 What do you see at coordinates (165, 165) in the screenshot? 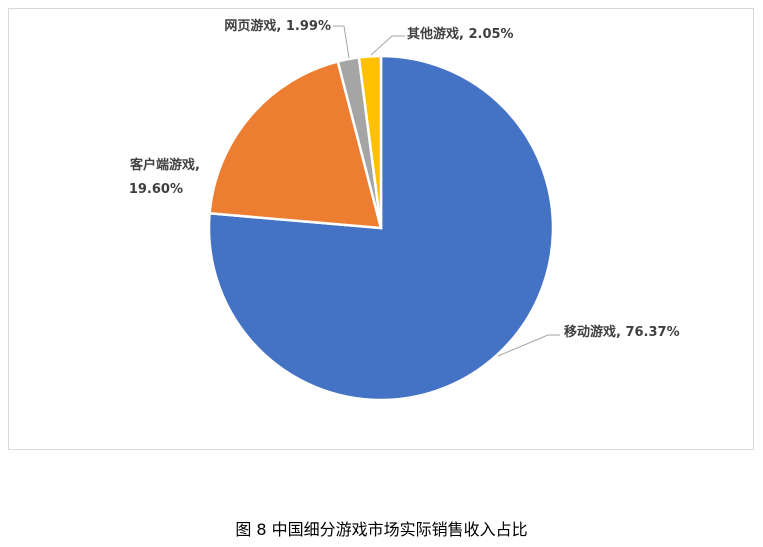
I see `data-label-1: 客户端游戏,` at bounding box center [165, 165].